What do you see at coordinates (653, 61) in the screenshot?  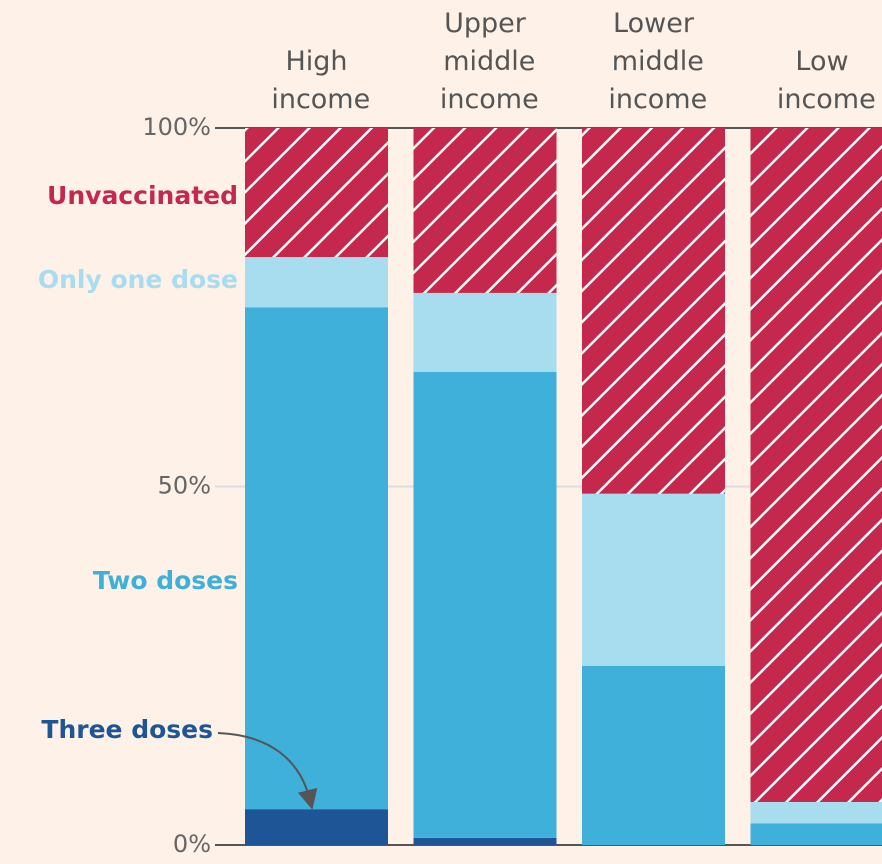 I see `x-tick-label: Lower middle income` at bounding box center [653, 61].